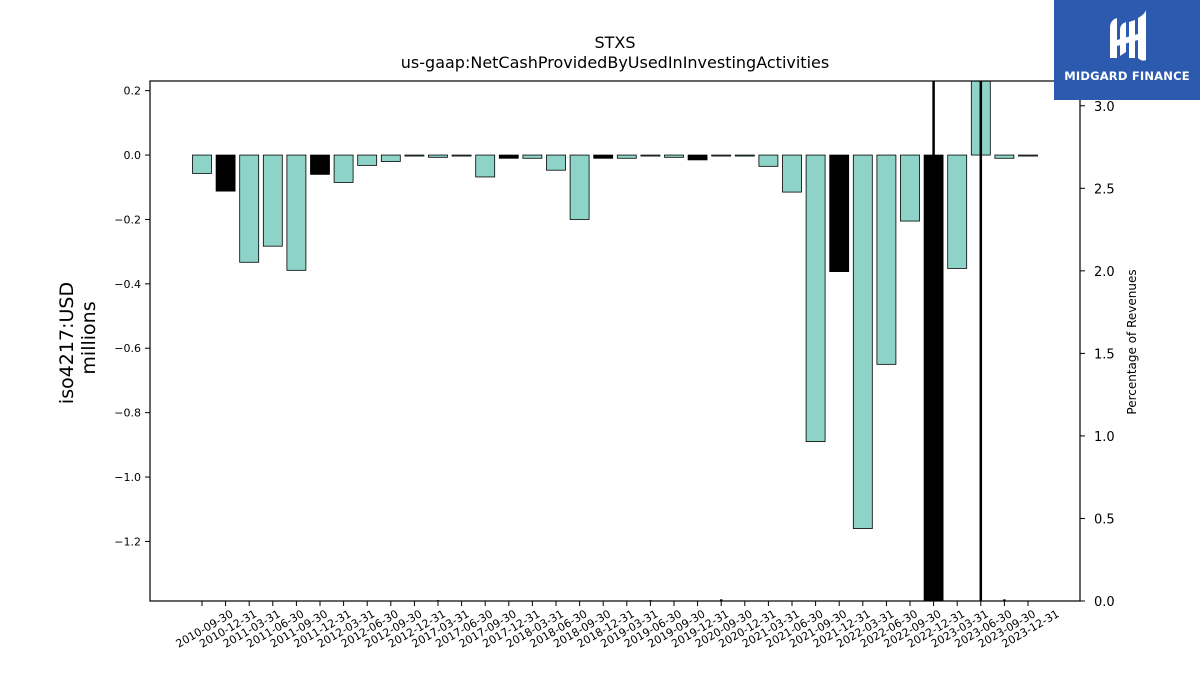 This screenshot has height=675, width=1200. Describe the element at coordinates (1104, 272) in the screenshot. I see `y2-tick-label: 2.0` at that location.